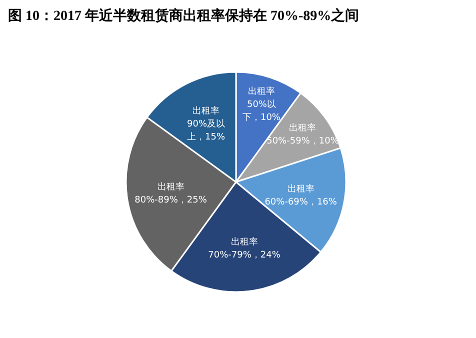  What do you see at coordinates (244, 248) in the screenshot?
I see `slice-label: 出租率70%-79%，24%` at bounding box center [244, 248].